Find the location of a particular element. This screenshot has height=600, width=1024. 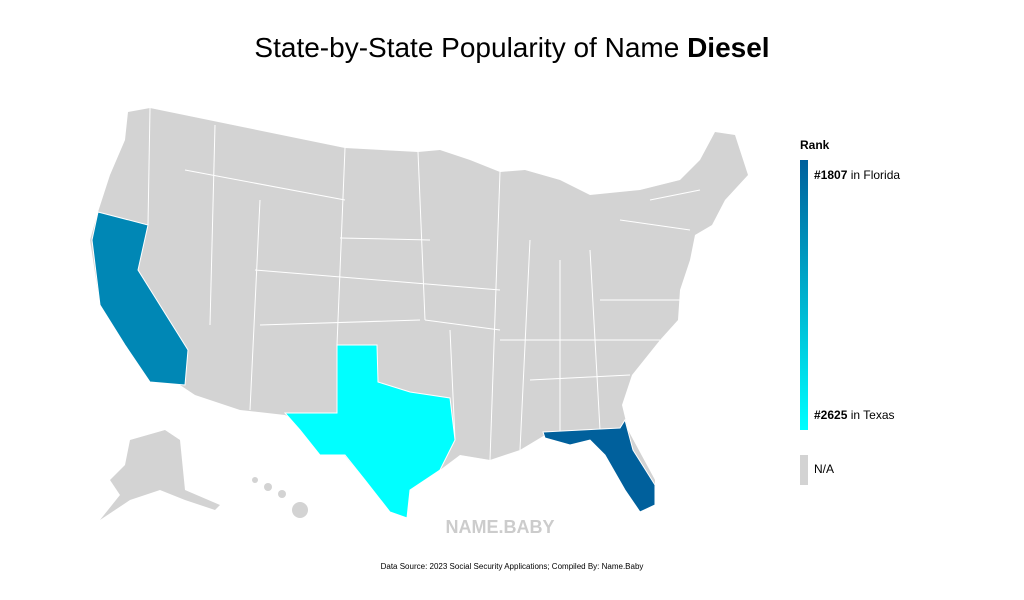

title-text: State-by-State Popularity of Name is located at coordinates (470, 47).